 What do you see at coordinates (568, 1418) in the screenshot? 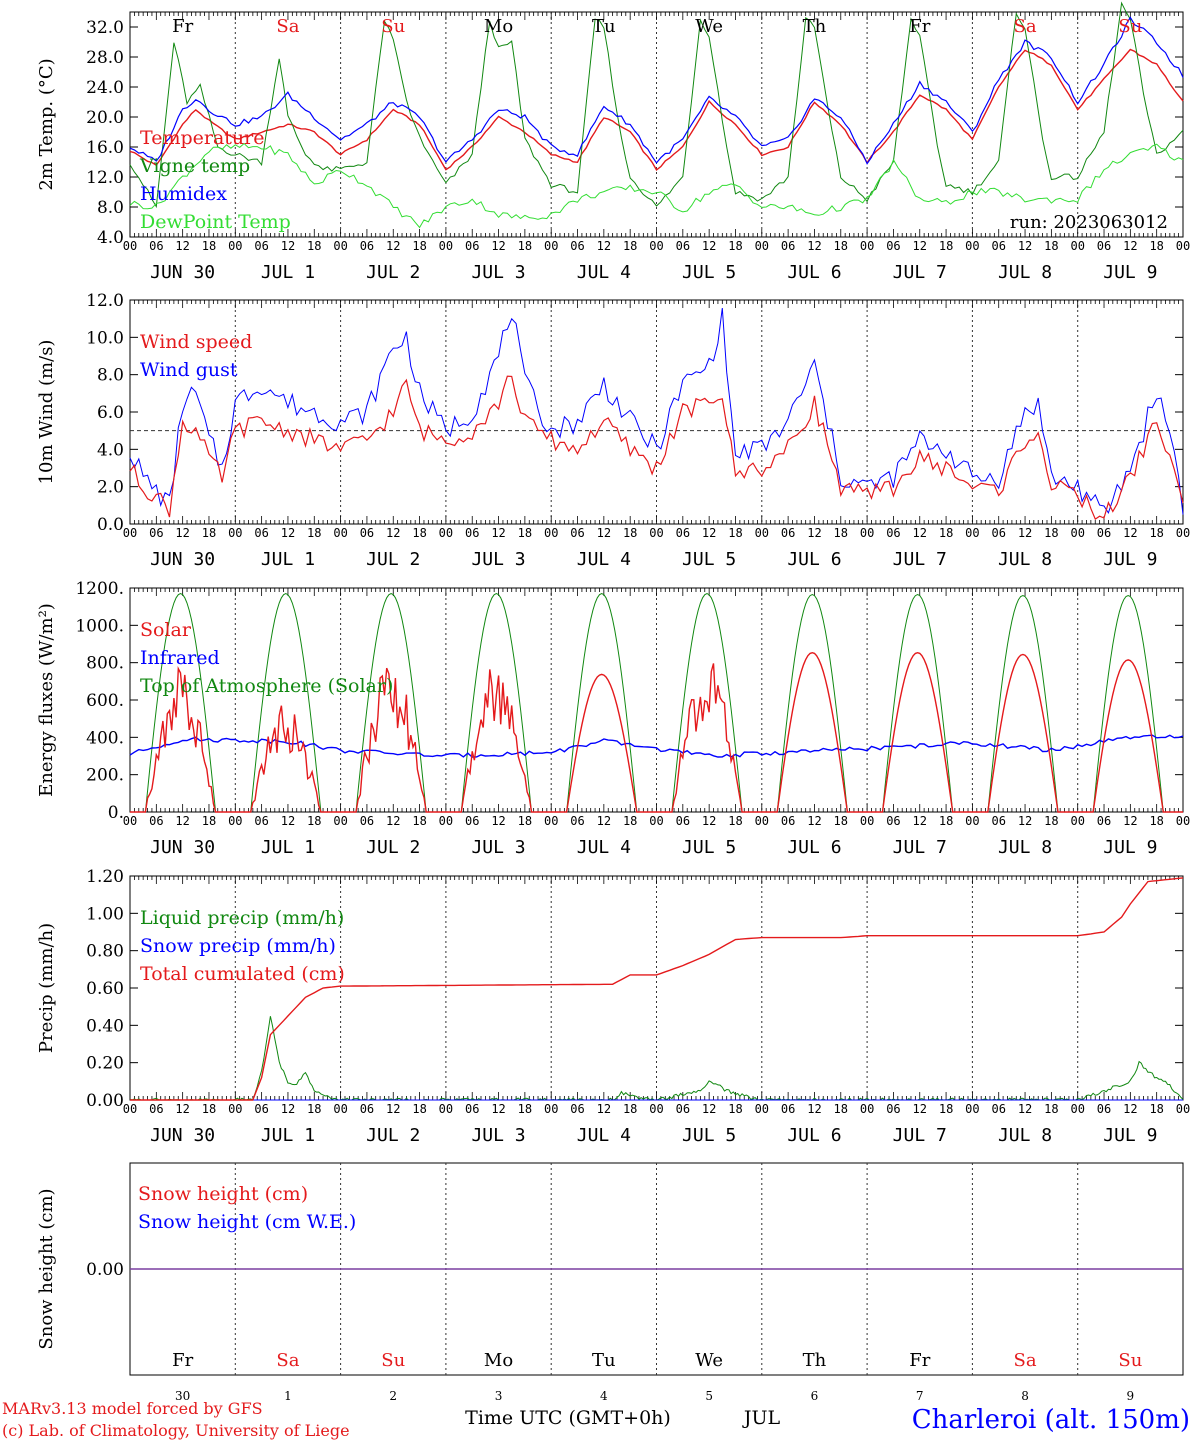
I see `x-axis-title: Time UTC (GMT+0h)` at bounding box center [568, 1418].